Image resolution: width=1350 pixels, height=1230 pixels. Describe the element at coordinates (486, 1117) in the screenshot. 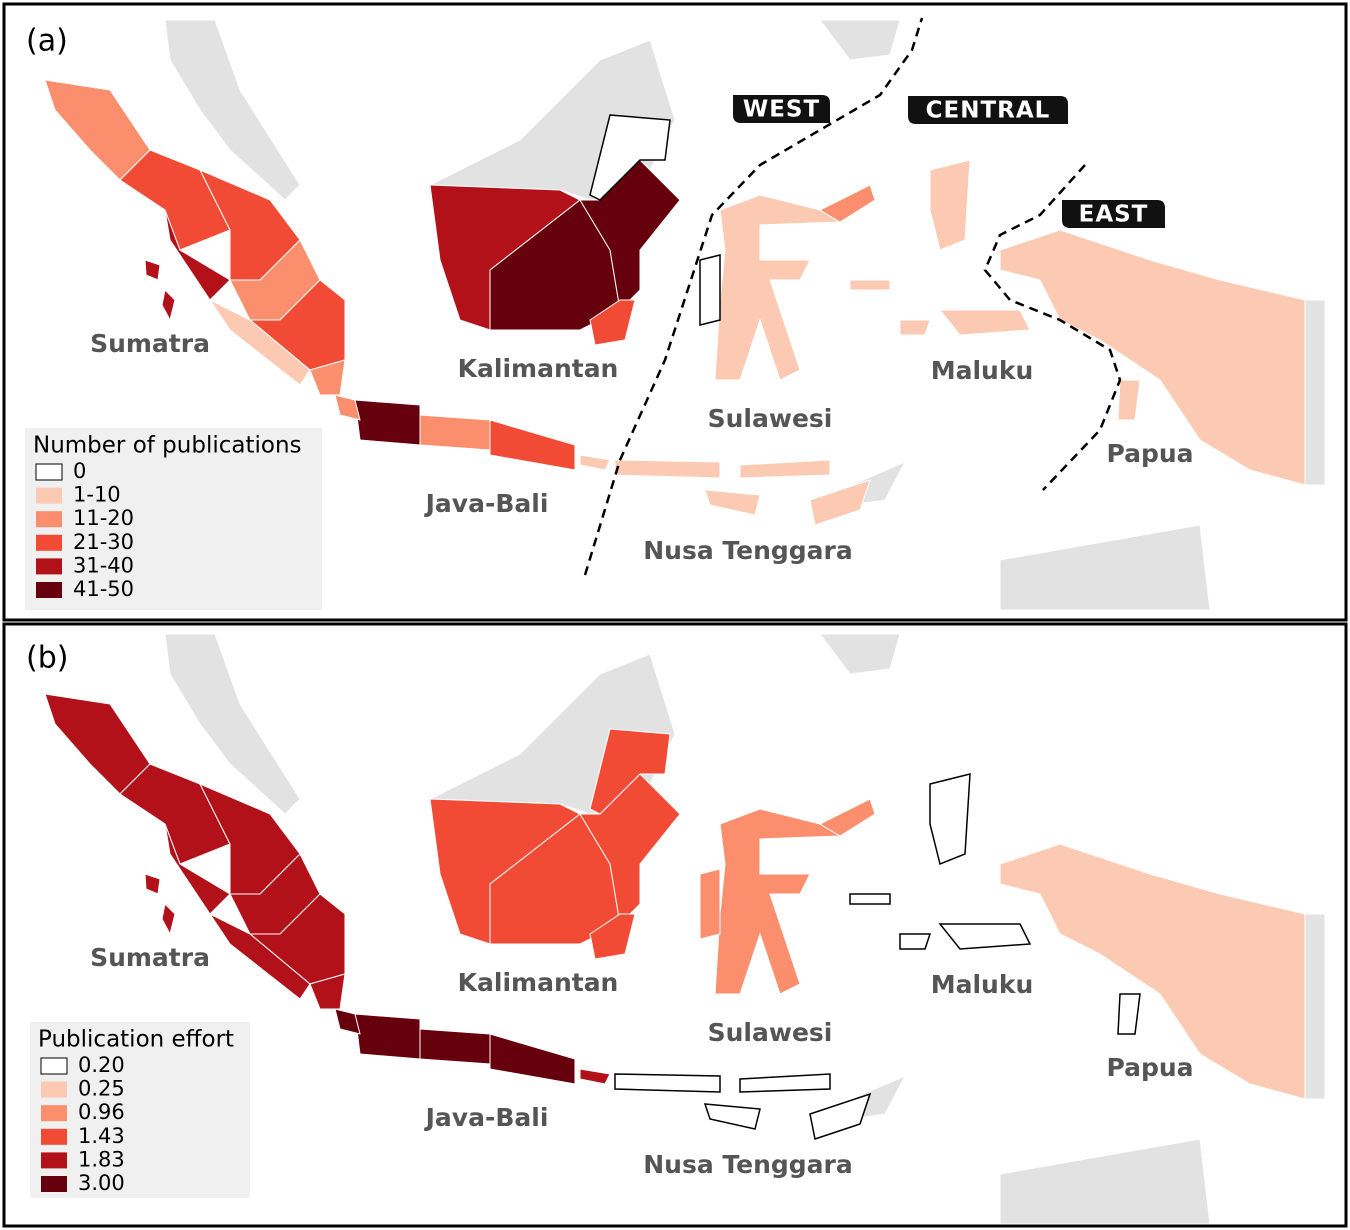

I see `region-label: Java-Bali` at that location.